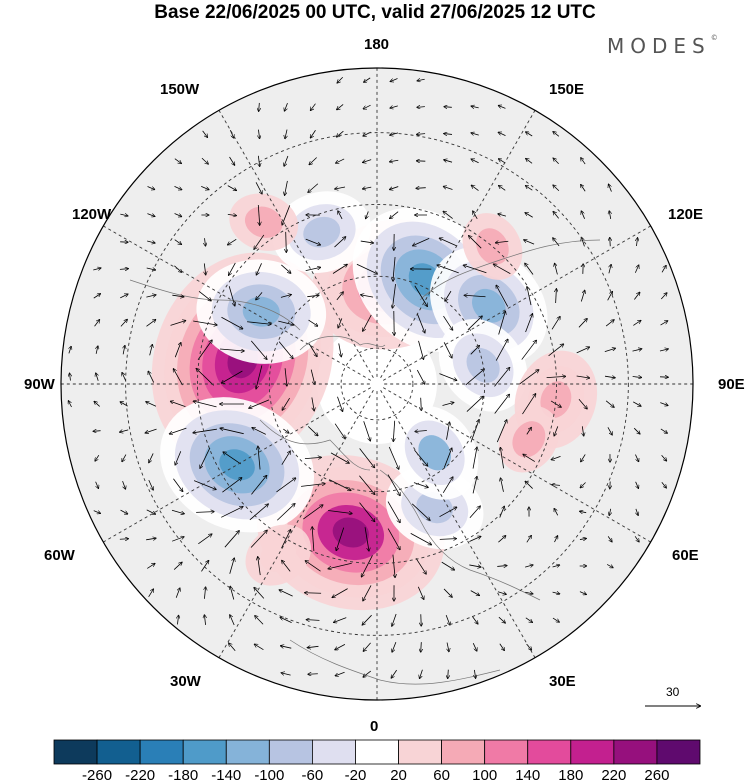 Image resolution: width=750 pixels, height=784 pixels. What do you see at coordinates (570, 775) in the screenshot?
I see `colorbar-tick-label: 180` at bounding box center [570, 775].